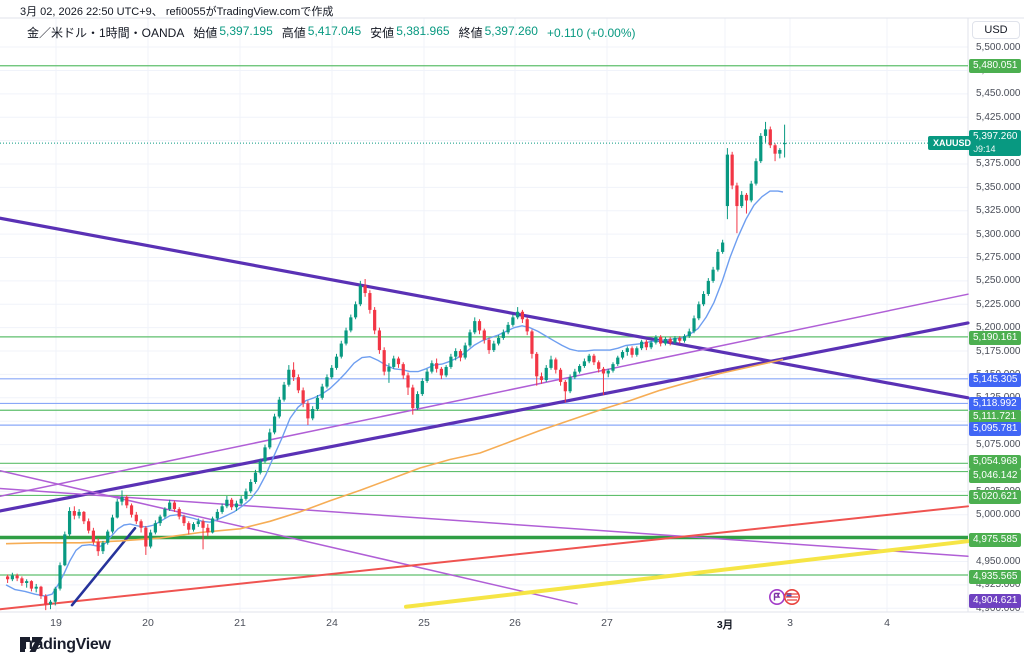 The image size is (1024, 665). I want to click on level-price-label: 4,975.585, so click(995, 539).